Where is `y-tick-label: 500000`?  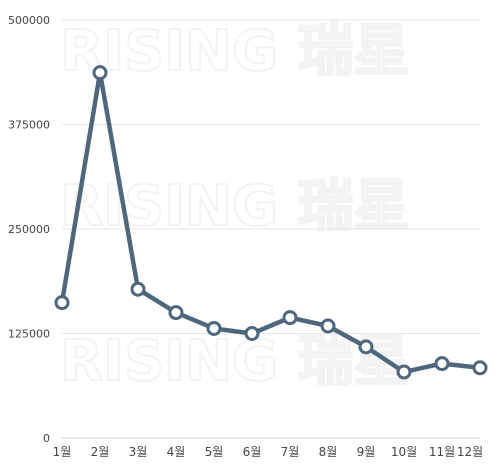
y-tick-label: 500000 is located at coordinates (29, 20).